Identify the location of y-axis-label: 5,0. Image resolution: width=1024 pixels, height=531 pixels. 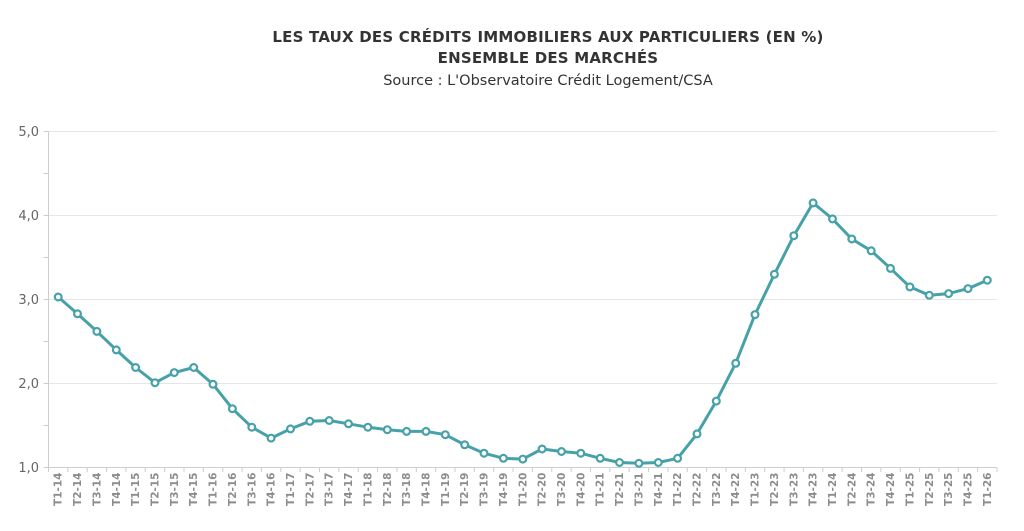
(28, 132).